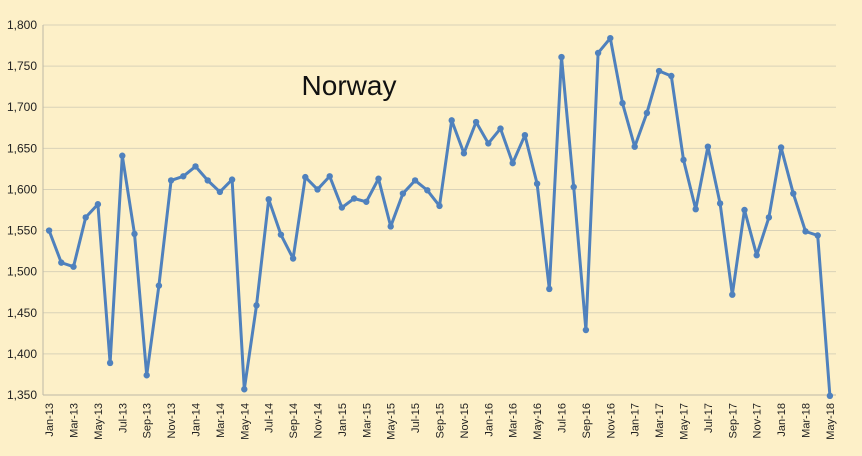 This screenshot has height=456, width=862. I want to click on x-tick-label: Nov-15, so click(465, 420).